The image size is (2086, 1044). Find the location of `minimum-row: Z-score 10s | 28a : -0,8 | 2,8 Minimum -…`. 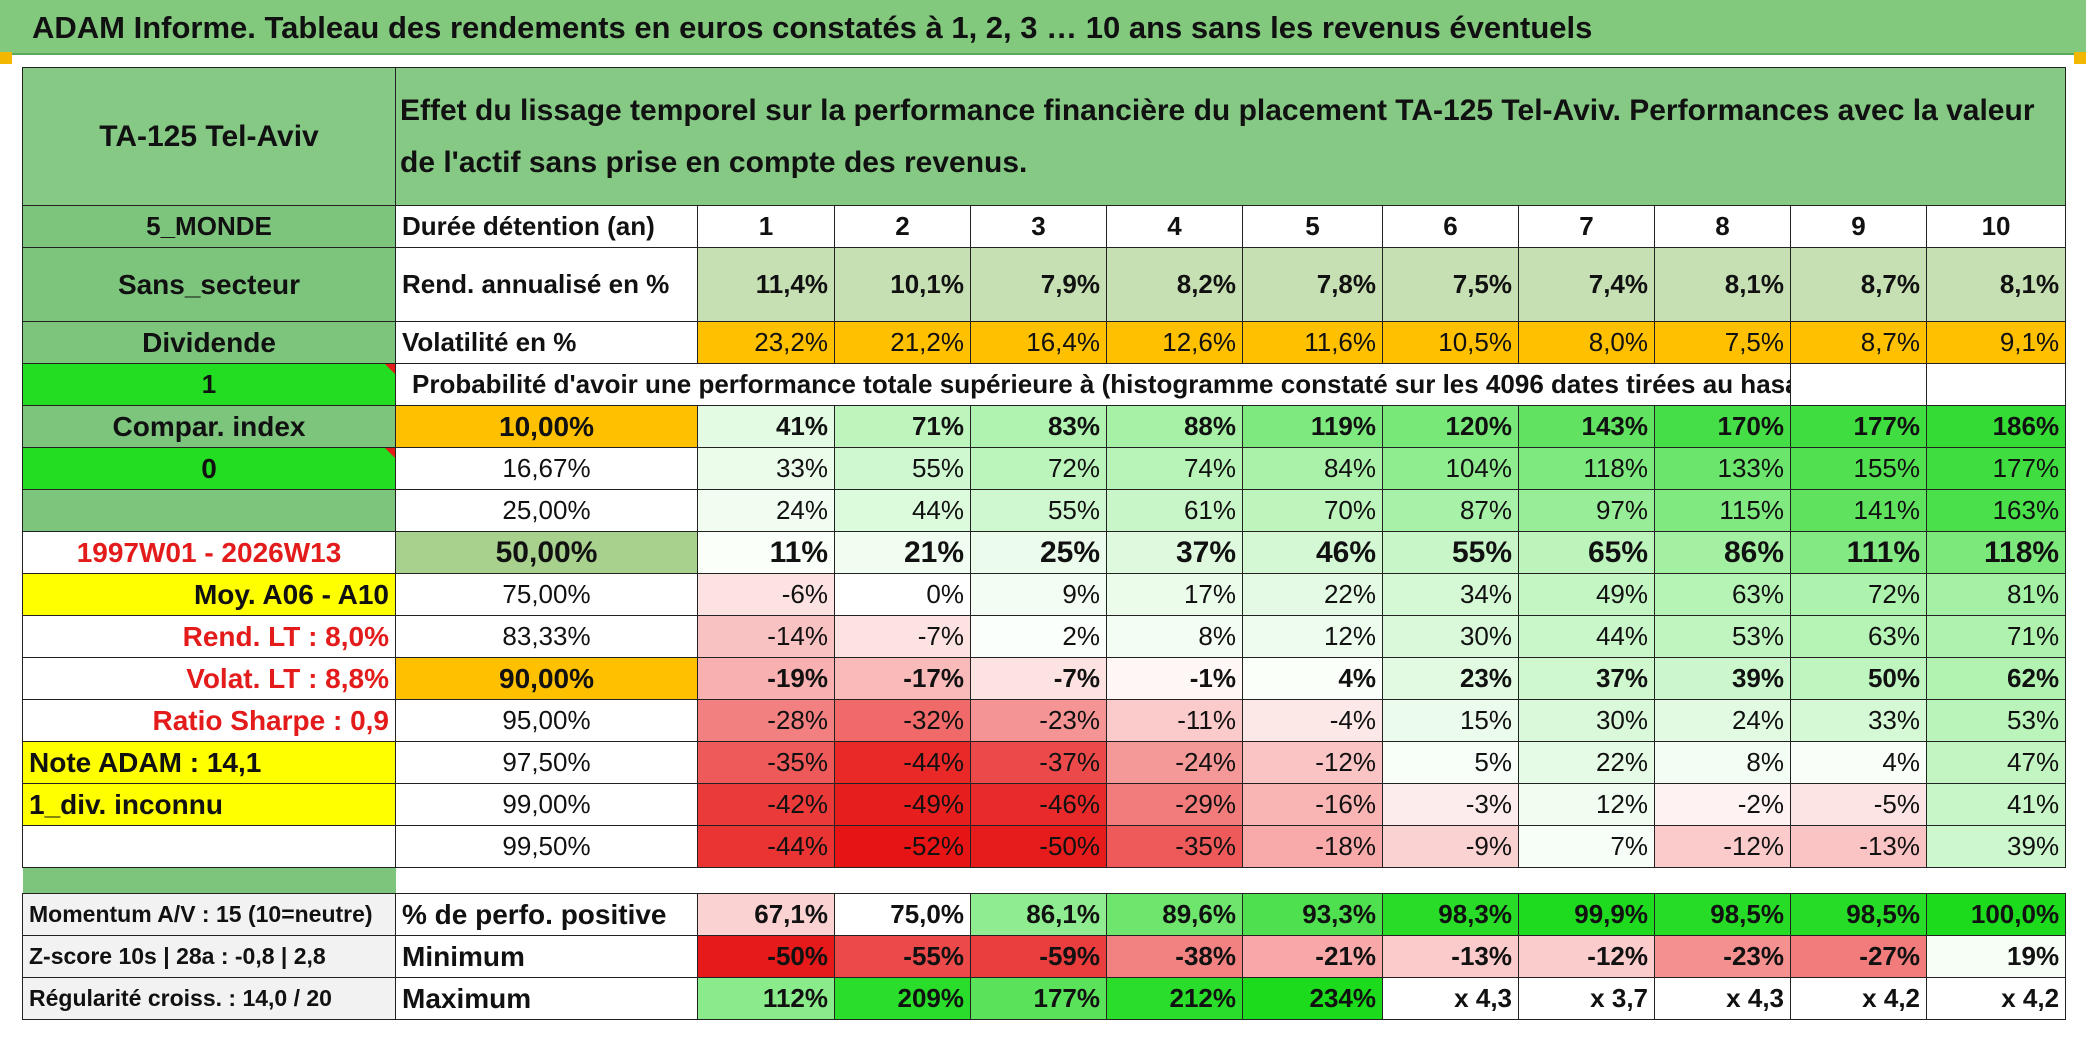

minimum-row: Z-score 10s | 28a : -0,8 | 2,8 Minimum -… is located at coordinates (1044, 956).